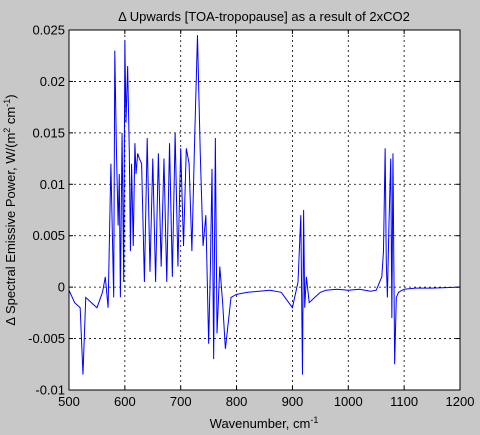 The width and height of the screenshot is (480, 435). I want to click on x-tick-label: 800, so click(237, 401).